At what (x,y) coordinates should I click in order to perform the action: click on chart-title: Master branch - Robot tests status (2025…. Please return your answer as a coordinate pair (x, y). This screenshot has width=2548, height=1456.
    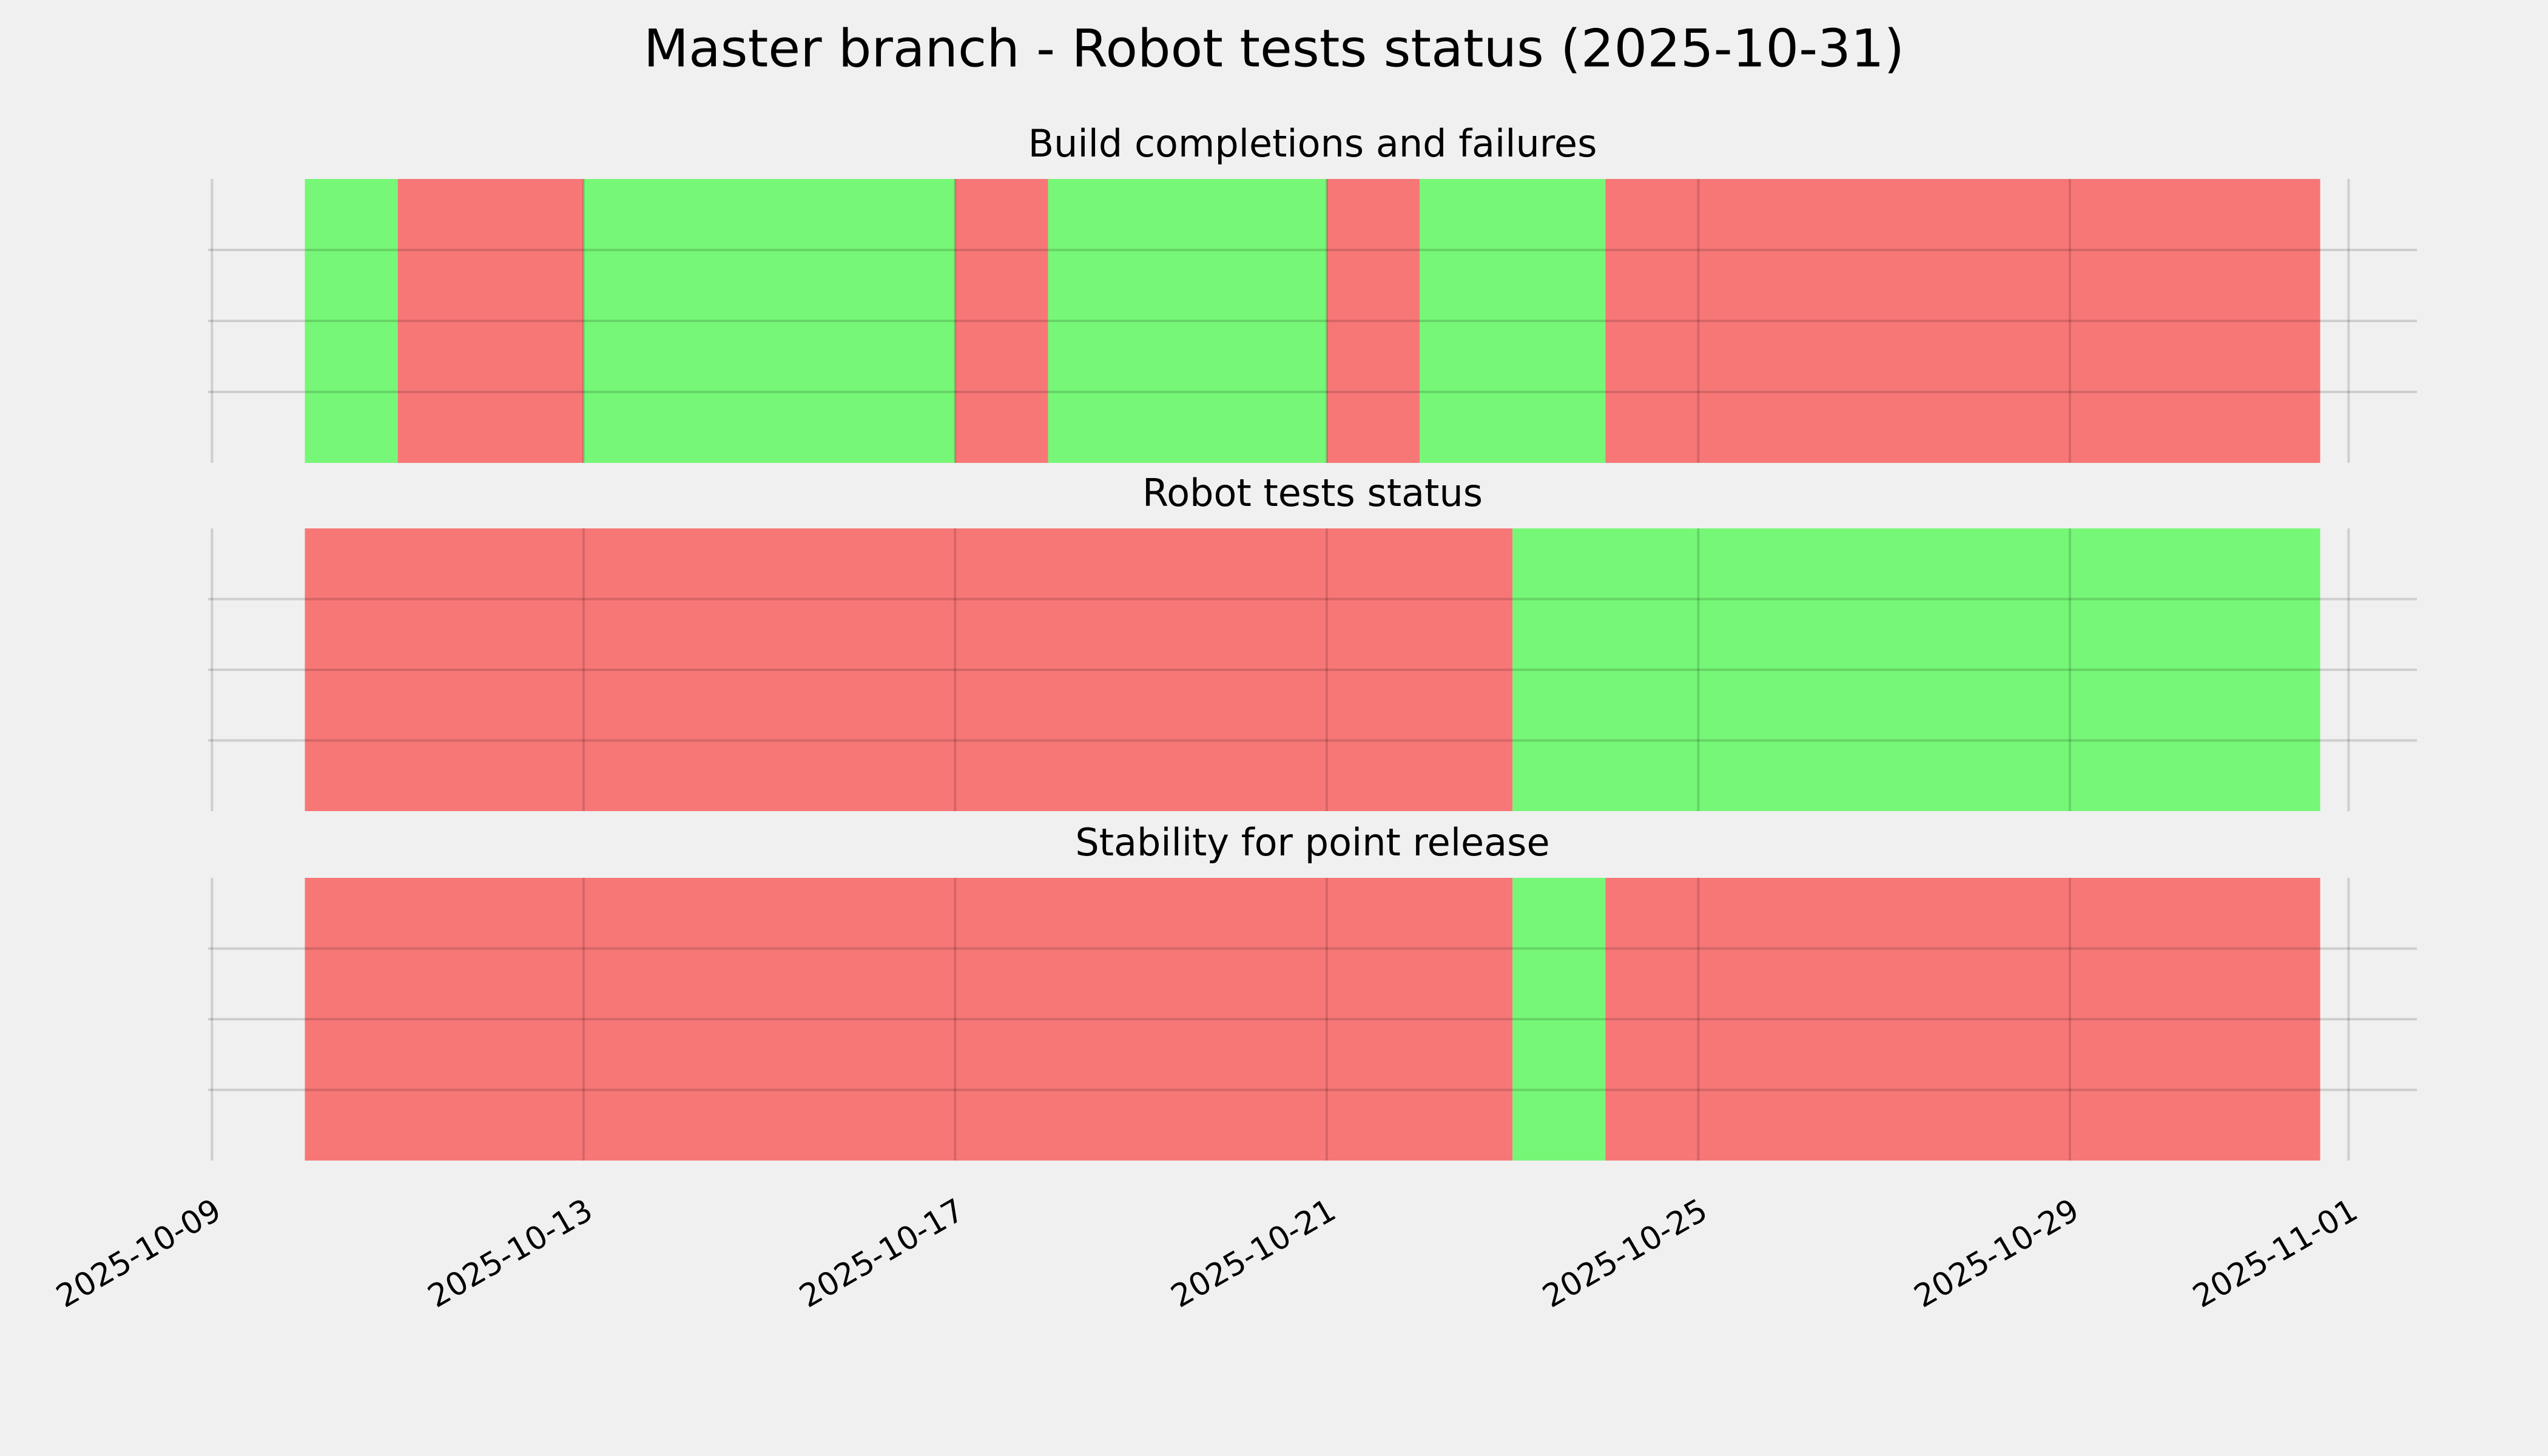
    Looking at the image, I should click on (1274, 48).